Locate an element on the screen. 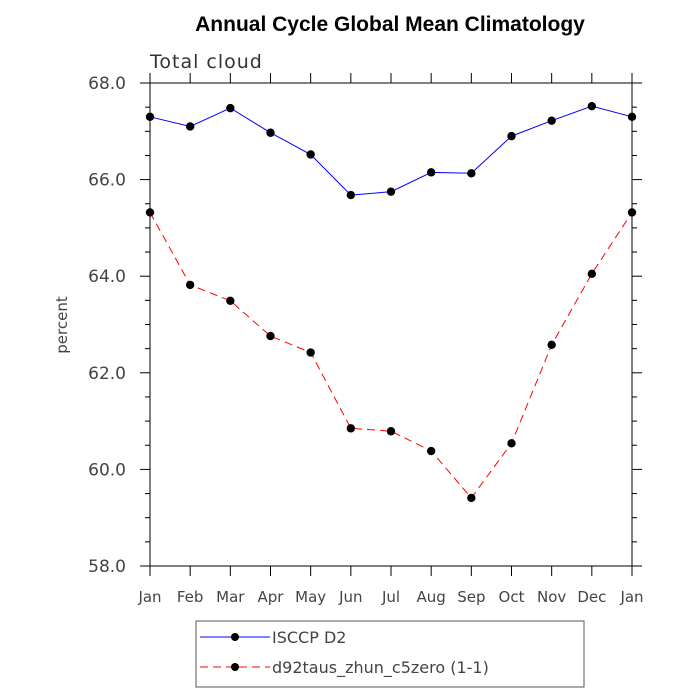  x-tick-label: Dec is located at coordinates (591, 597).